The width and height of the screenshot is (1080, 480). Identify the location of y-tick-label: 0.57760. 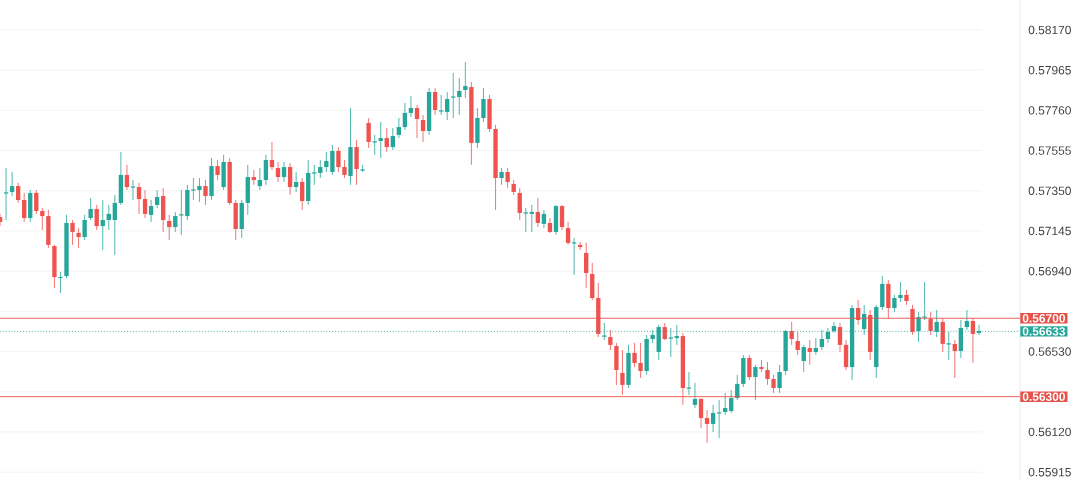
(1049, 110).